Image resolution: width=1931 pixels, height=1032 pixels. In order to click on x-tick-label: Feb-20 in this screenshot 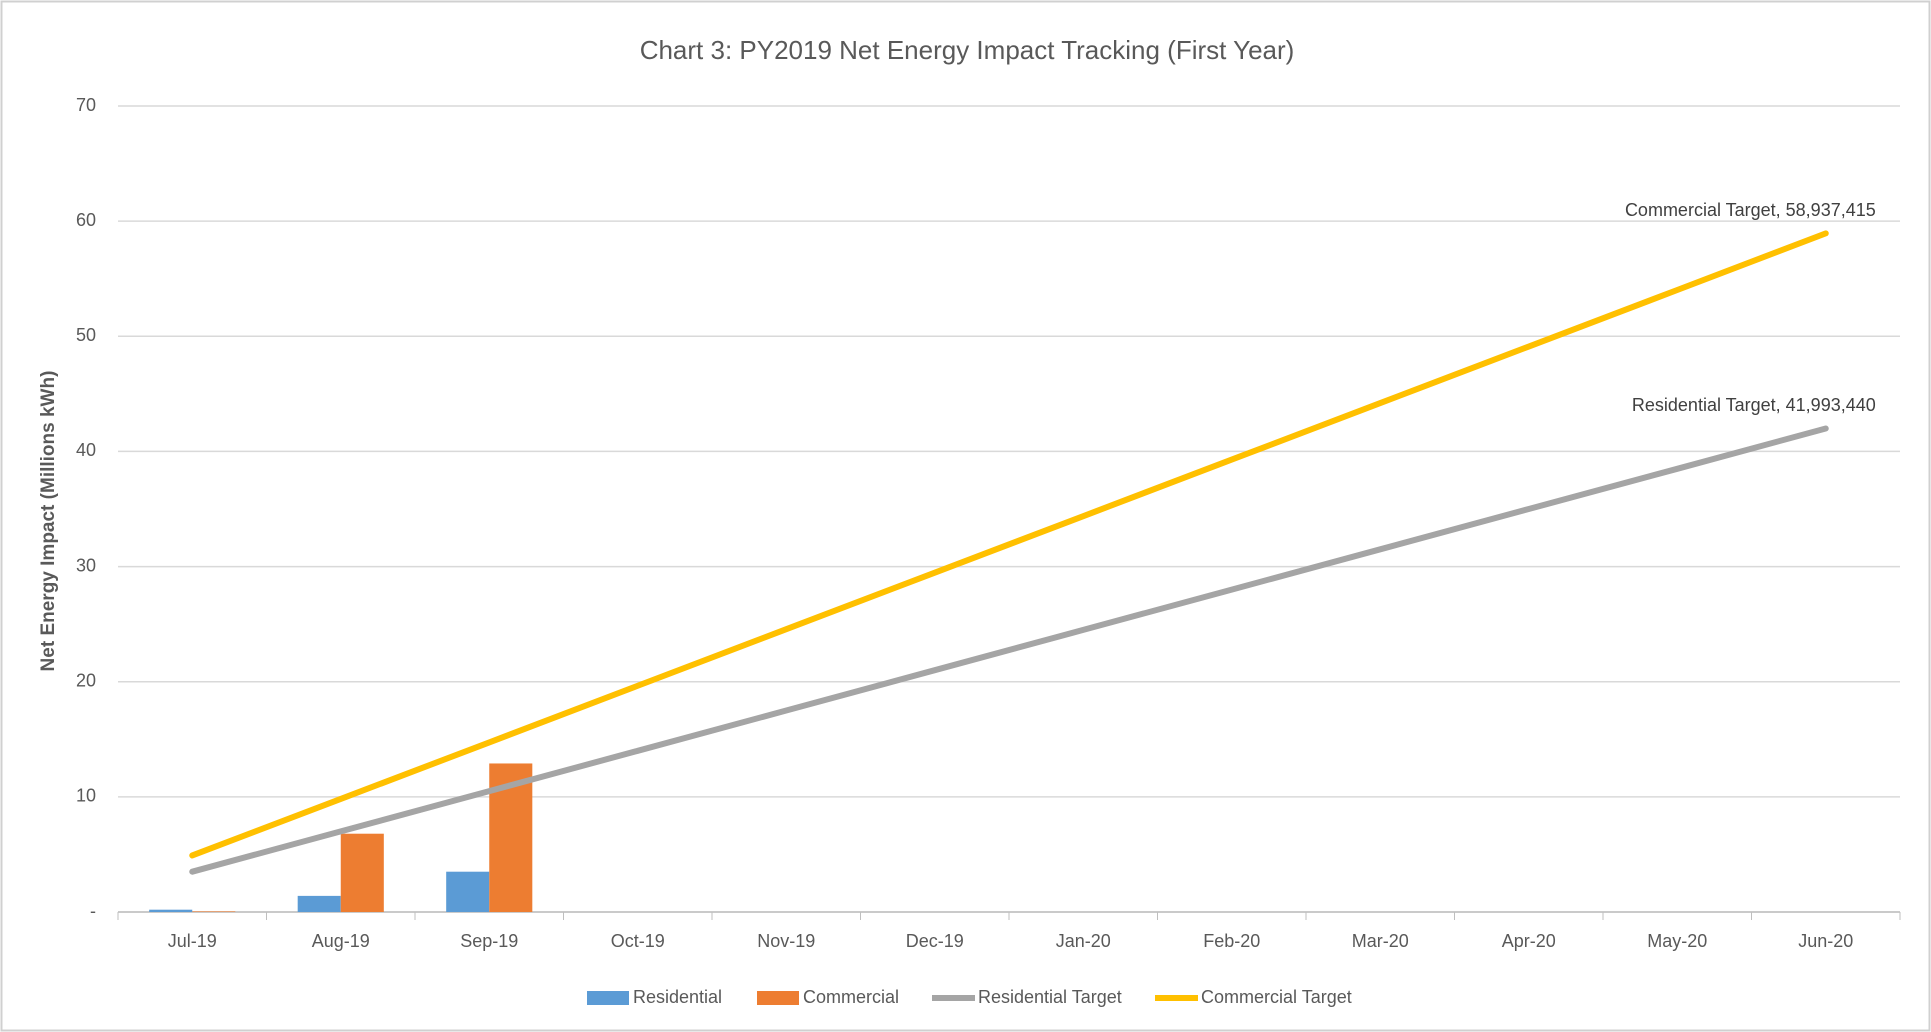, I will do `click(1231, 941)`.